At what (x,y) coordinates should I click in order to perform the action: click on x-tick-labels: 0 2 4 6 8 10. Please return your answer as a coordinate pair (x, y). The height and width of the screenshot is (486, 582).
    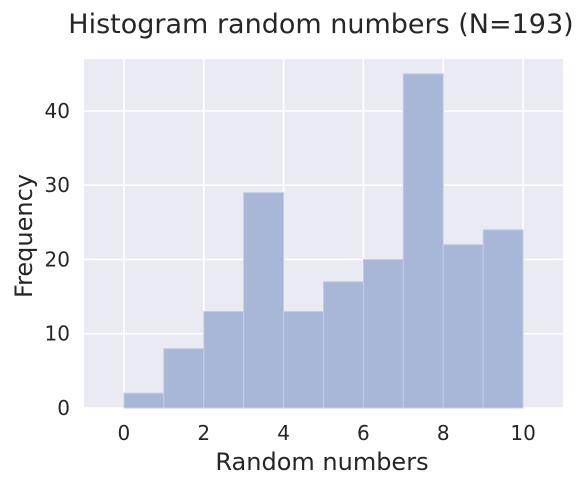
    Looking at the image, I should click on (327, 433).